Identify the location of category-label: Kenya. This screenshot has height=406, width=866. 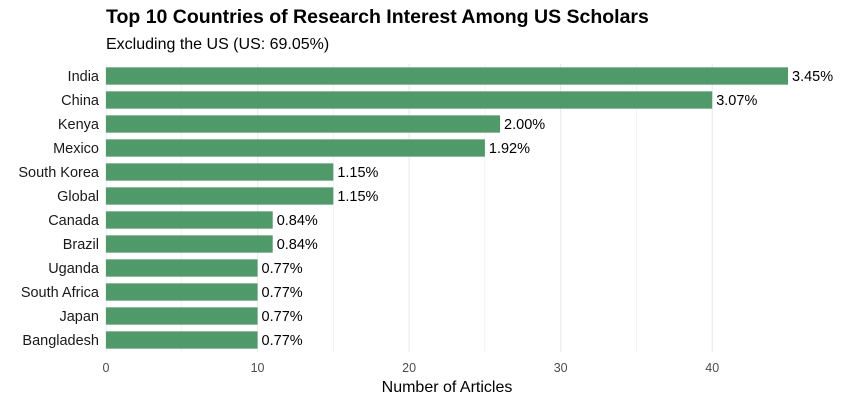
(79, 125).